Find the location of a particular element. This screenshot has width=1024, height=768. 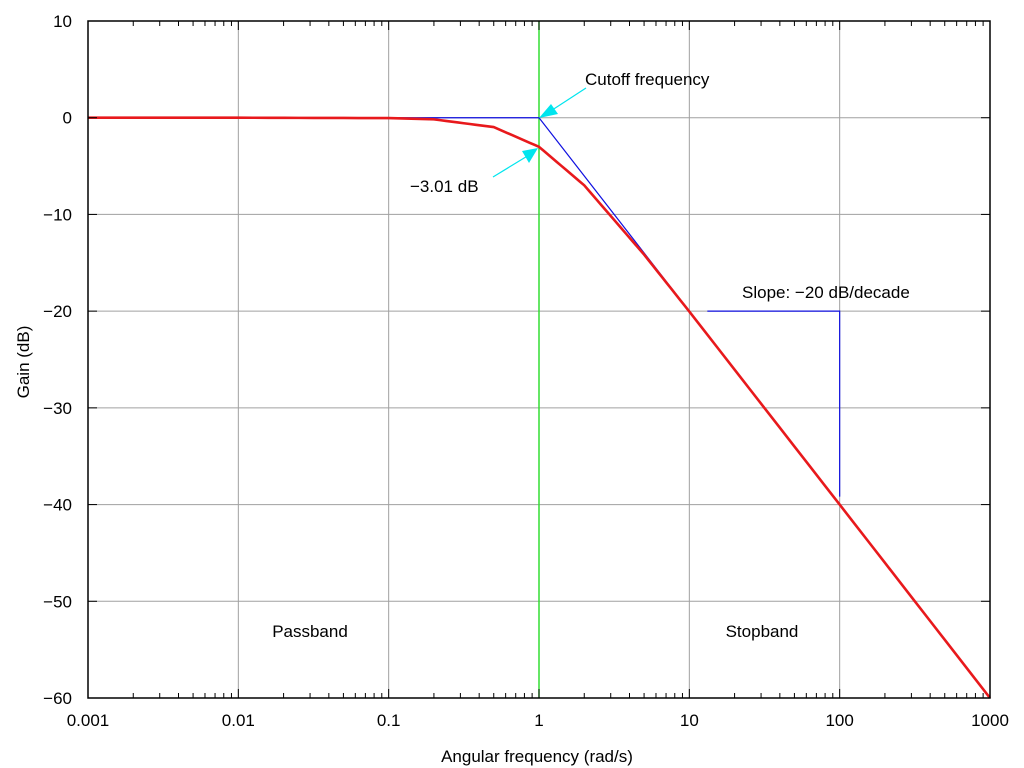

slope-annotation-label: Slope: −20 dB/decade is located at coordinates (826, 292).